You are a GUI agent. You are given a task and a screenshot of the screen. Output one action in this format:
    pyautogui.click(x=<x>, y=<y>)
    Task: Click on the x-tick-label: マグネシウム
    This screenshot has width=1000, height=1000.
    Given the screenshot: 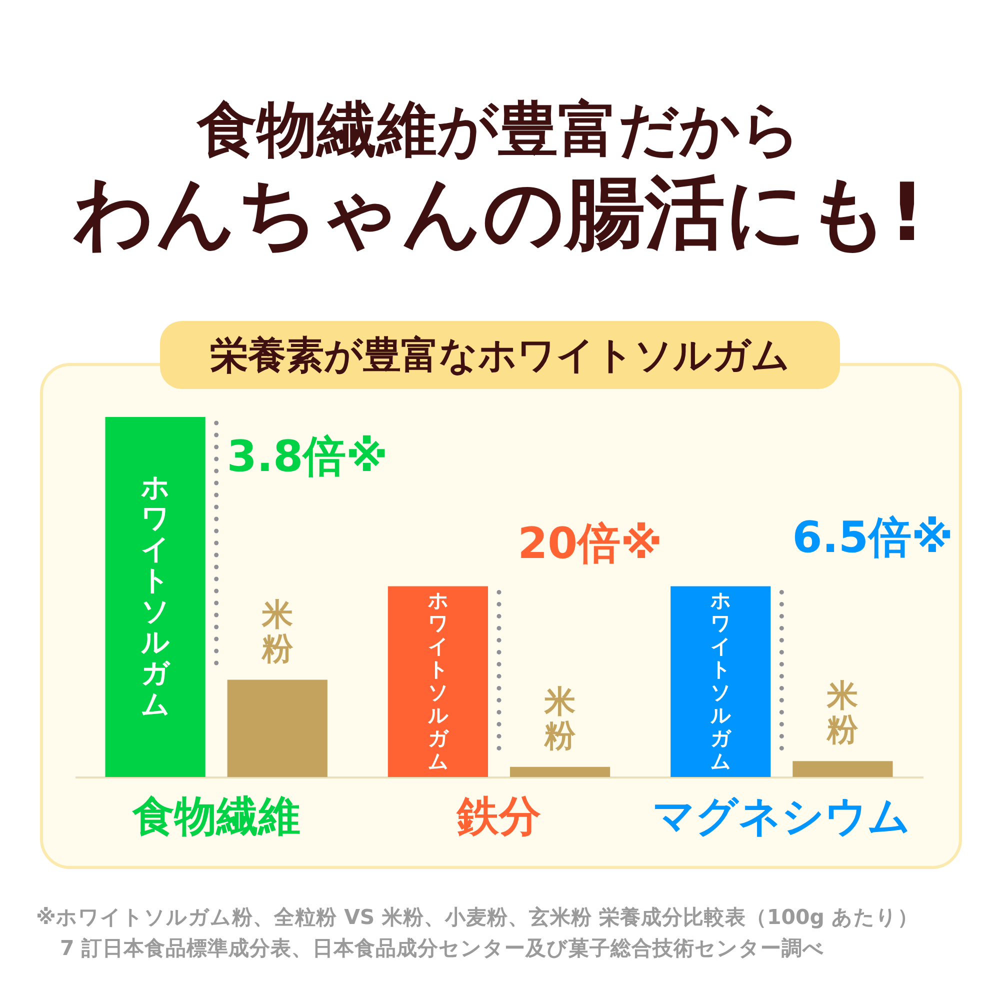 What is the action you would take?
    pyautogui.click(x=781, y=816)
    